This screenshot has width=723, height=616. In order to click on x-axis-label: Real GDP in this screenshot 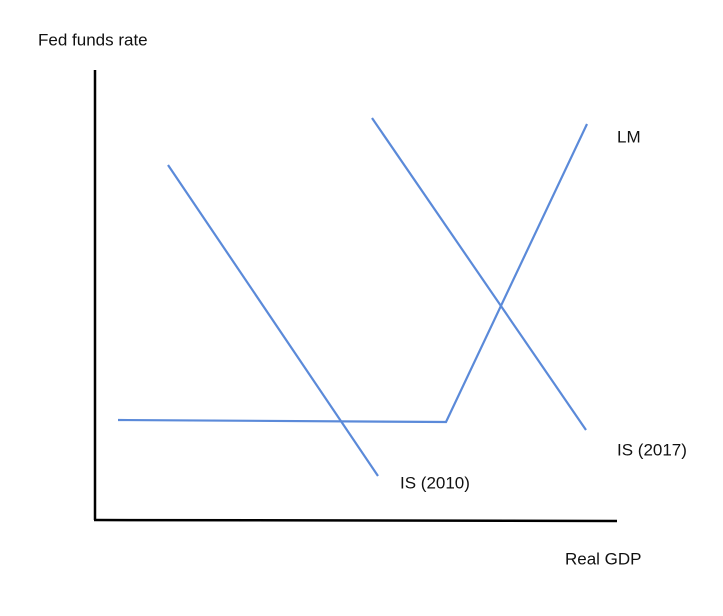, I will do `click(603, 558)`.